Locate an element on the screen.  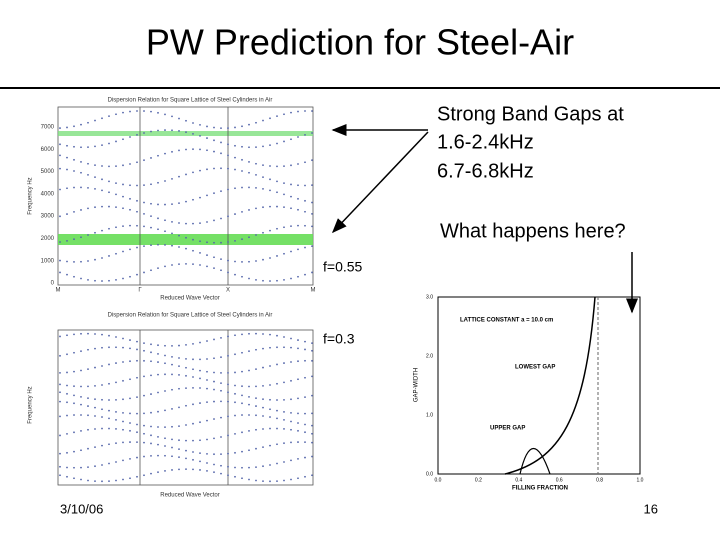
x-tick-label: 0.2 is located at coordinates (478, 480).